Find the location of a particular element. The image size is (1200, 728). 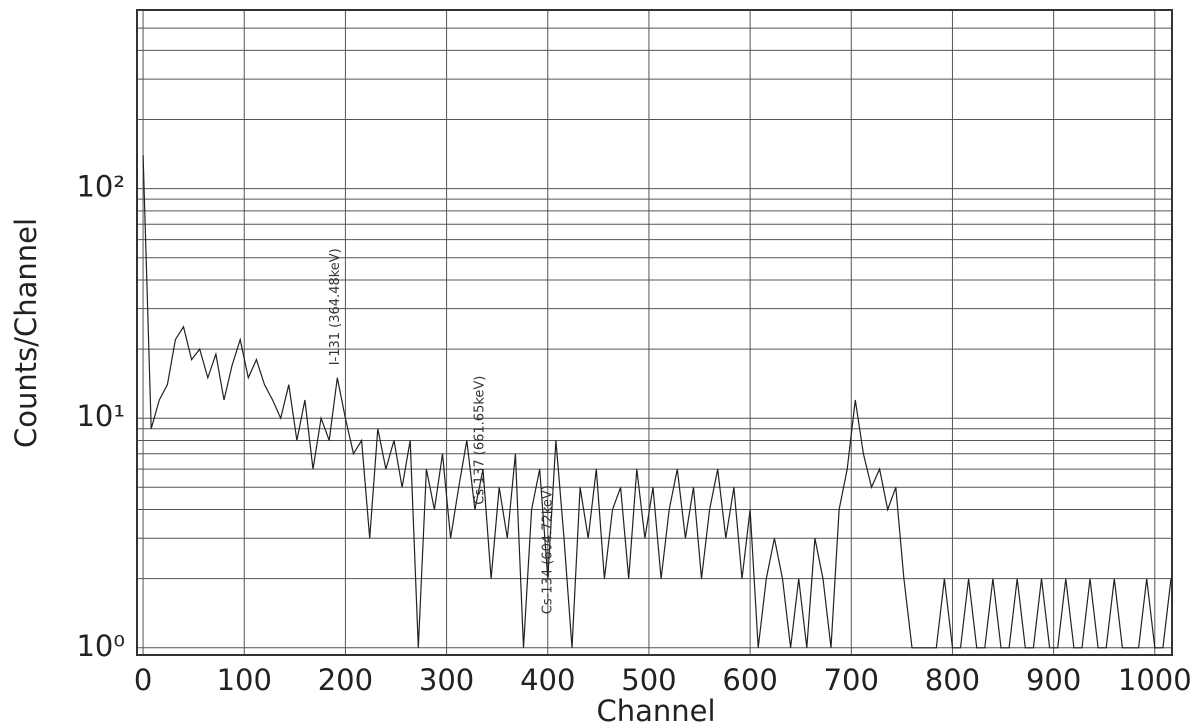

y-tick-label: 10¹ is located at coordinates (100, 416).